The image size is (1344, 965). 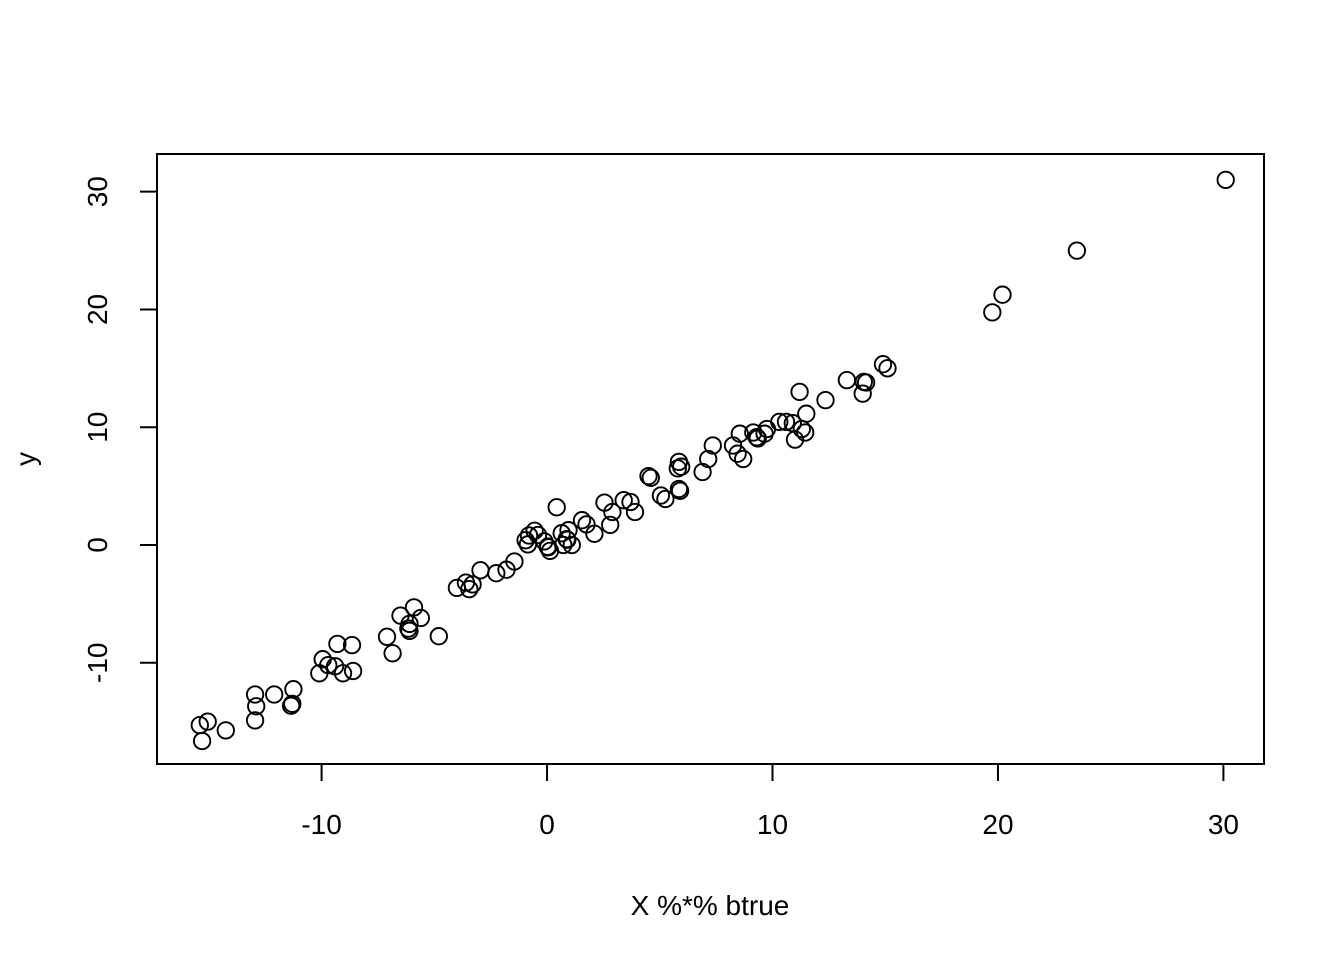 What do you see at coordinates (97, 191) in the screenshot?
I see `y-tick-label: 30` at bounding box center [97, 191].